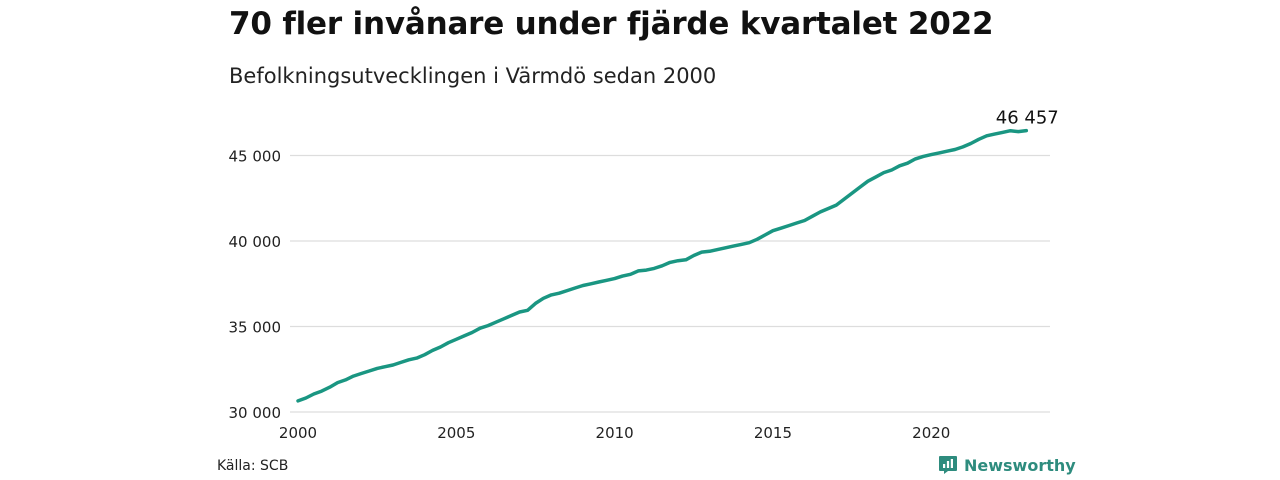  Describe the element at coordinates (1020, 465) in the screenshot. I see `brand-name: Newsworthy` at that location.